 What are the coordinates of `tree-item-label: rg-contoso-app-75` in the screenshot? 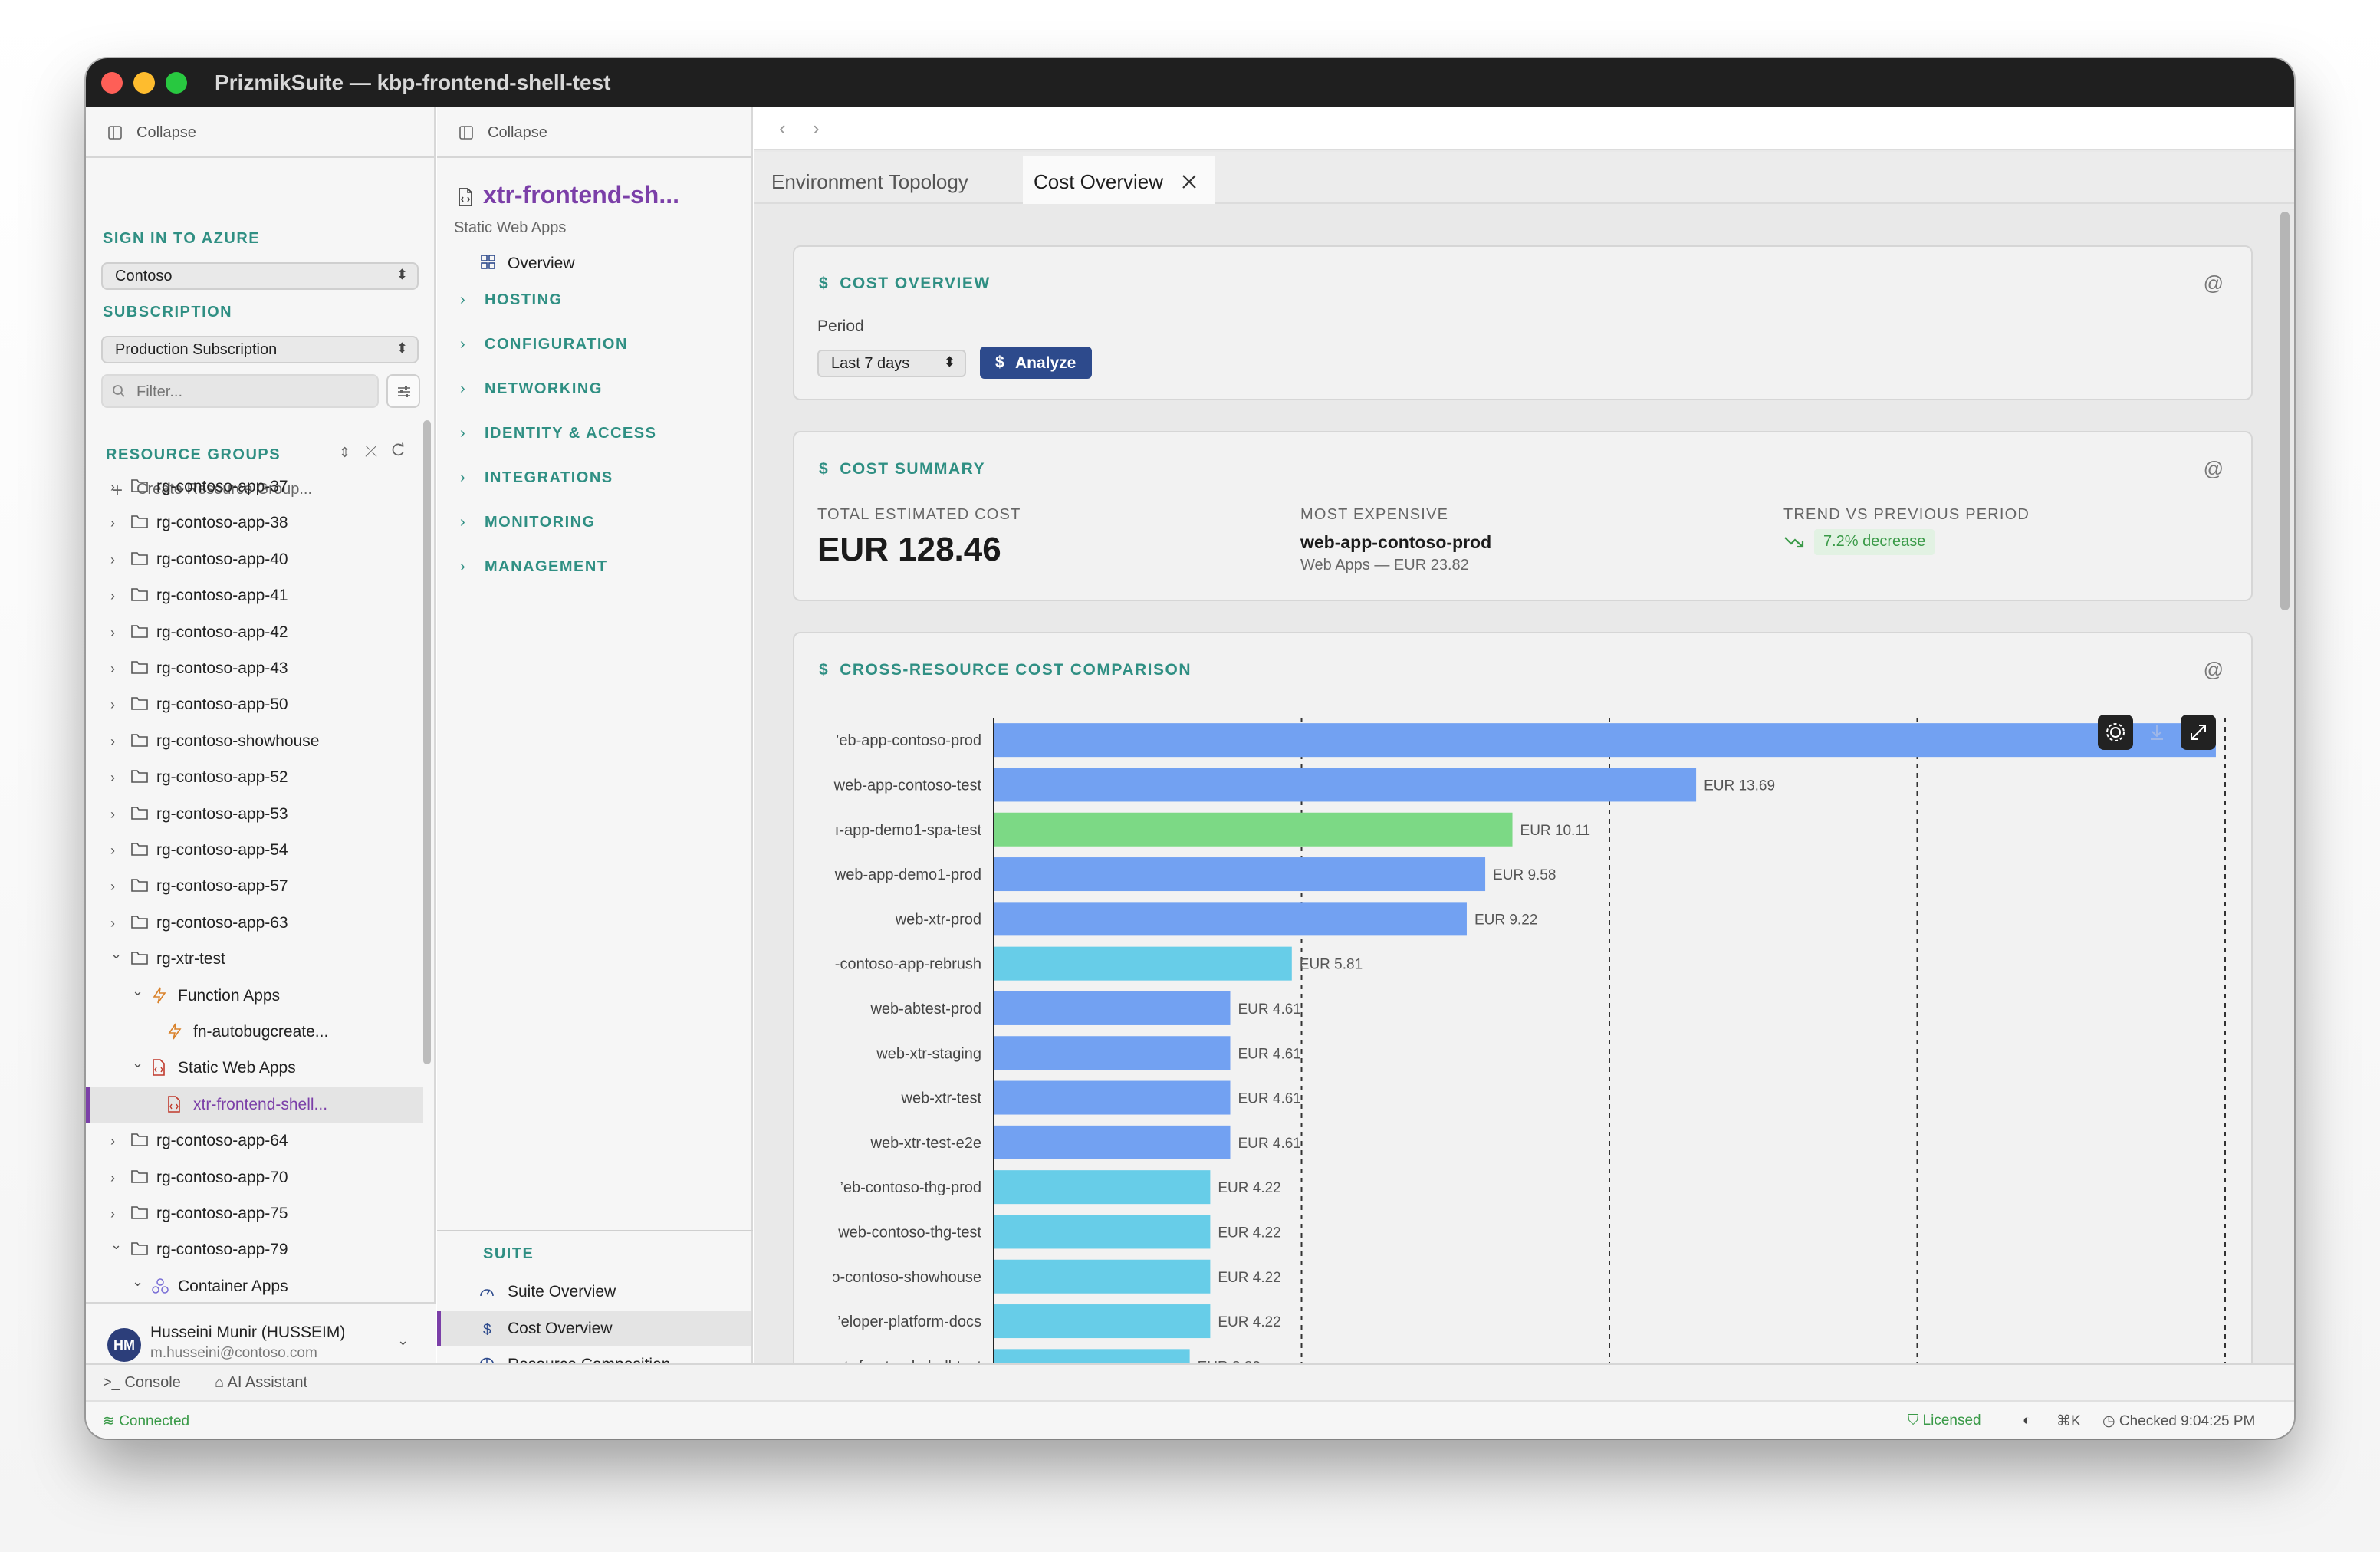 It's located at (222, 1213).